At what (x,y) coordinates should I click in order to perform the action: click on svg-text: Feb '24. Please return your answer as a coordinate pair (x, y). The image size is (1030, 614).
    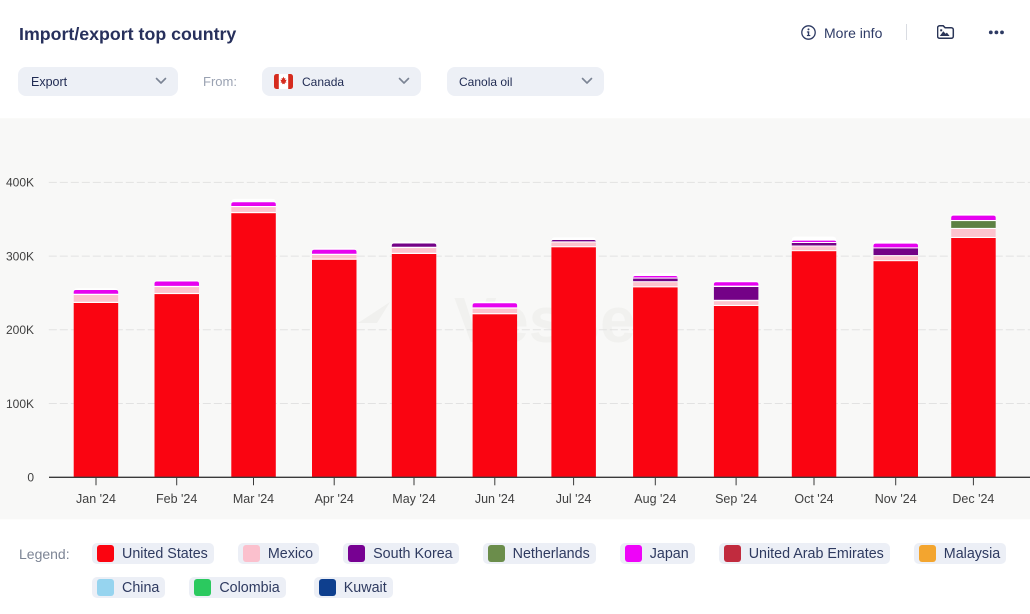
    Looking at the image, I should click on (176, 499).